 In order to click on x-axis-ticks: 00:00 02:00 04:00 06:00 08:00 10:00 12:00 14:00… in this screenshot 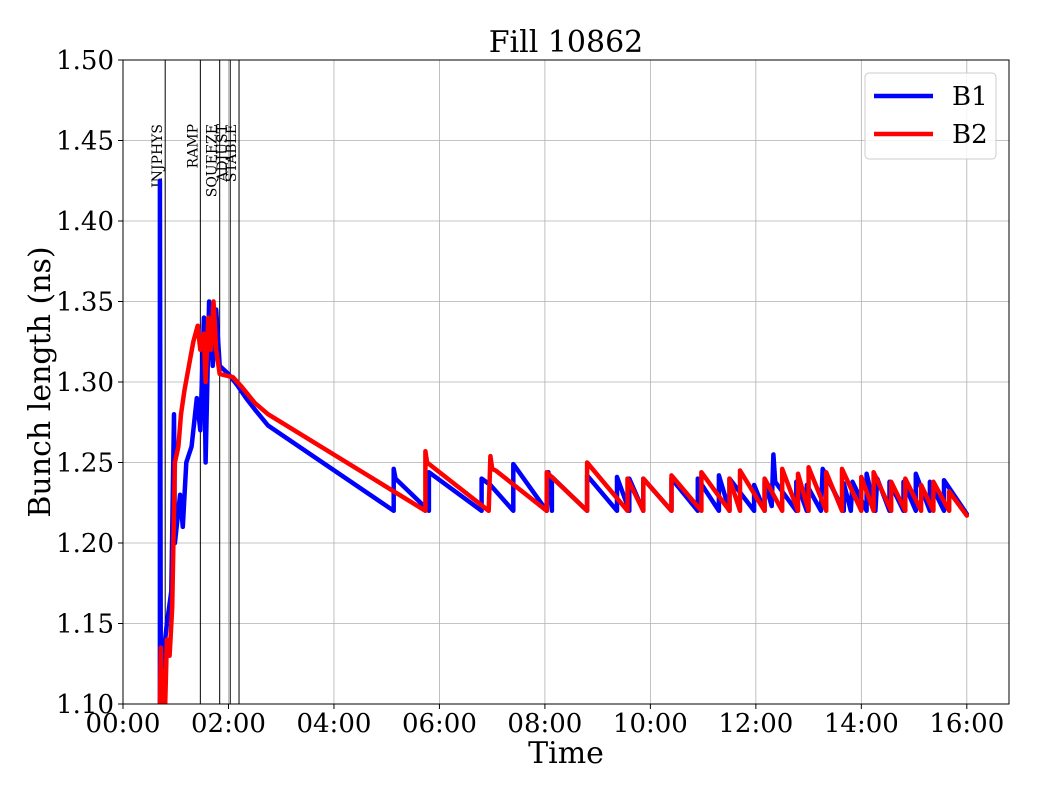, I will do `click(545, 721)`.